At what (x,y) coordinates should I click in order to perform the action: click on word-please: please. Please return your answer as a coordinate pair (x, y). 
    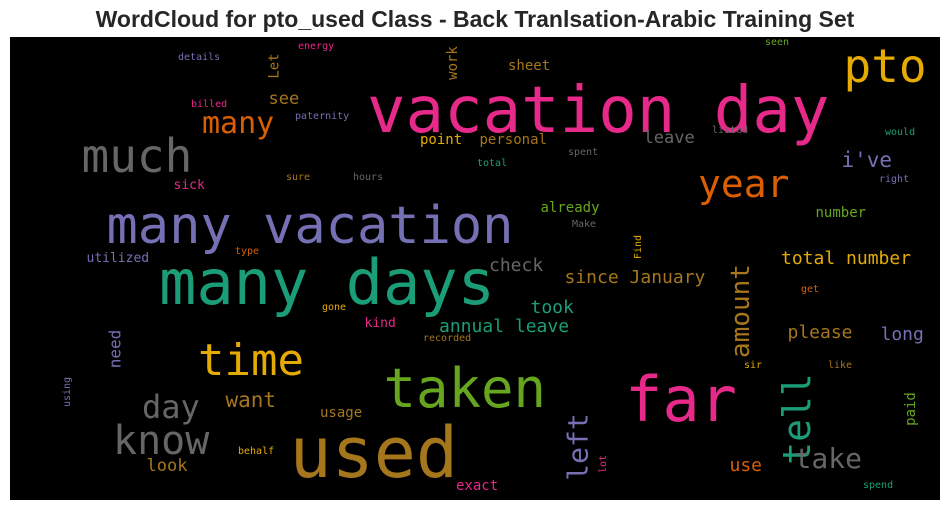
    Looking at the image, I should click on (820, 332).